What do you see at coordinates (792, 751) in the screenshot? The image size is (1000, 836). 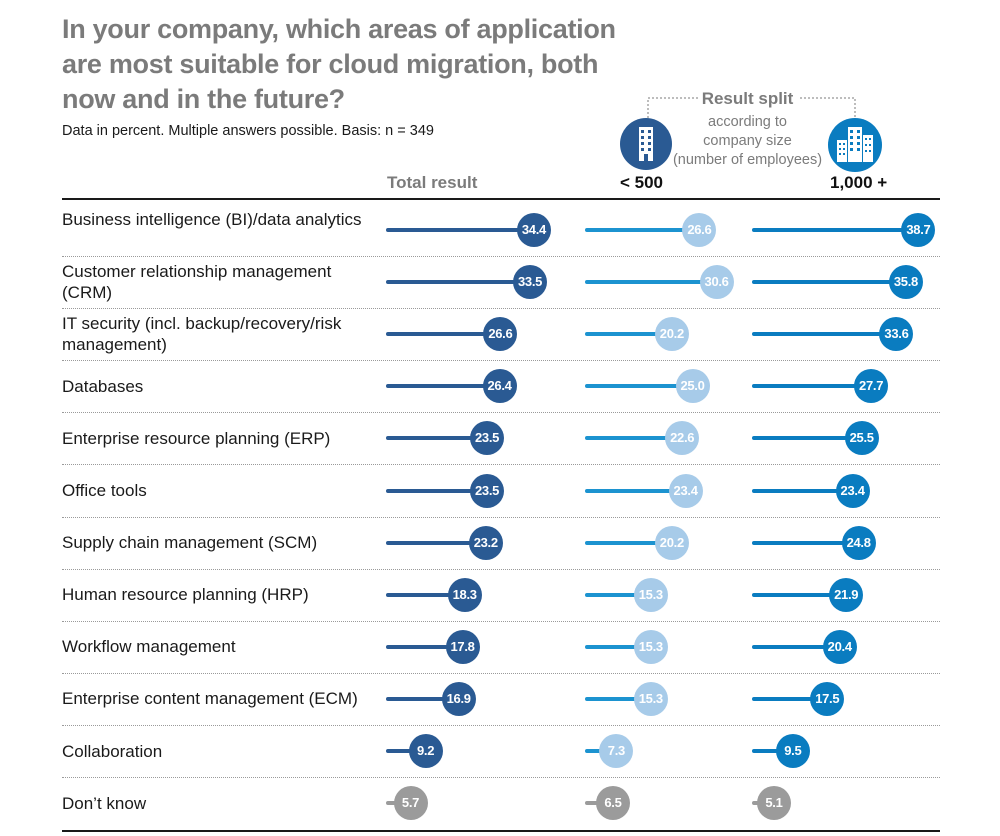 I see `value-bubble: 9.5` at bounding box center [792, 751].